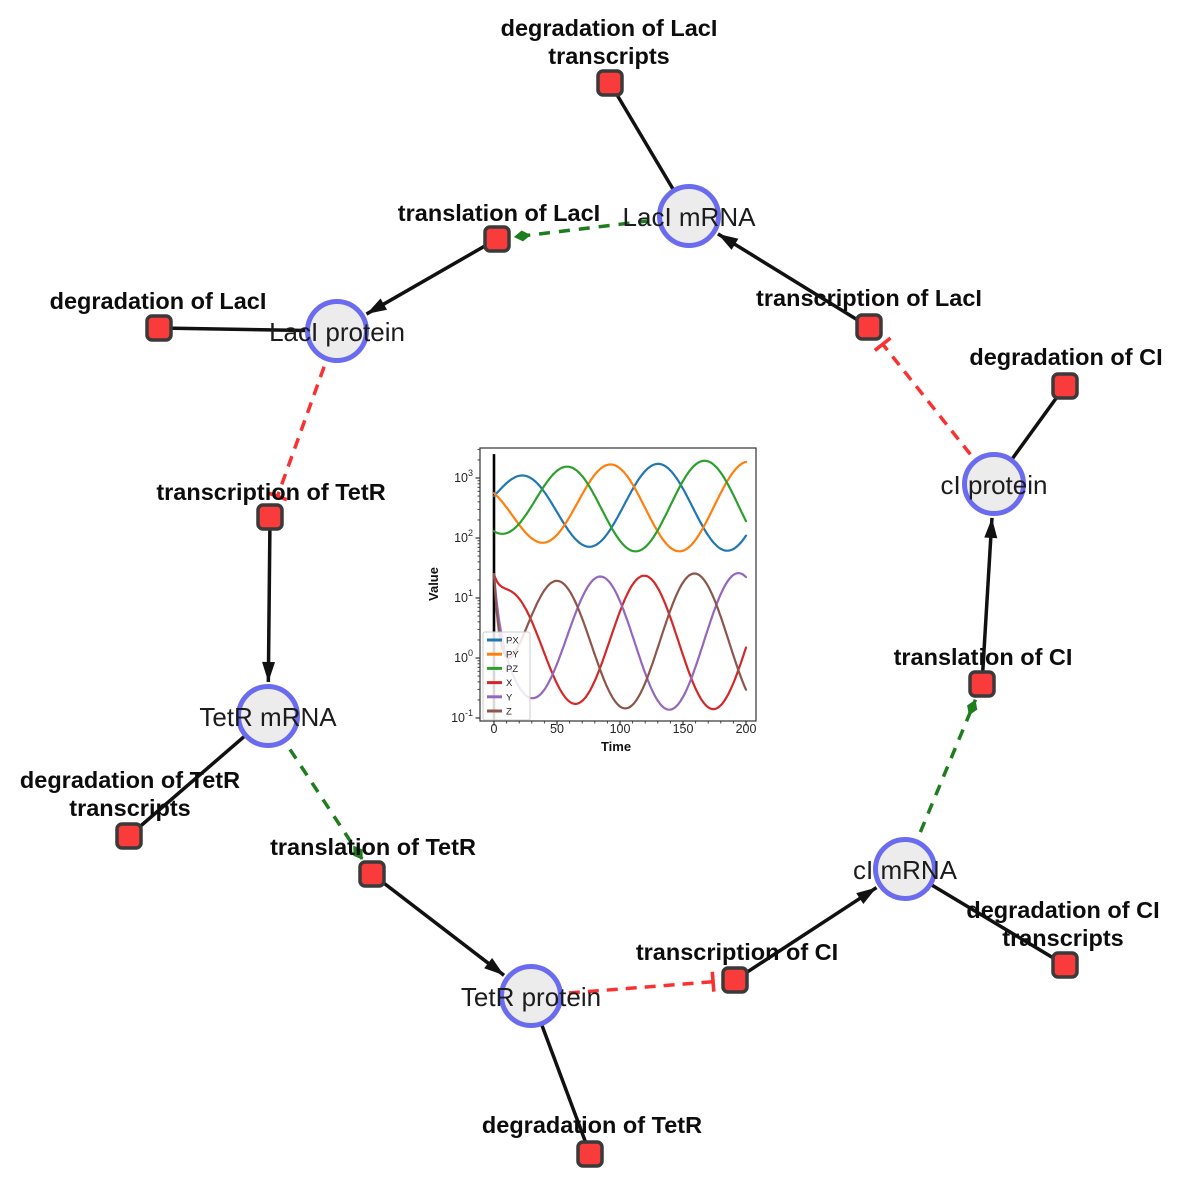 The image size is (1189, 1200). Describe the element at coordinates (270, 492) in the screenshot. I see `reaction-label-transcription-tetr: transcription of TetR` at that location.